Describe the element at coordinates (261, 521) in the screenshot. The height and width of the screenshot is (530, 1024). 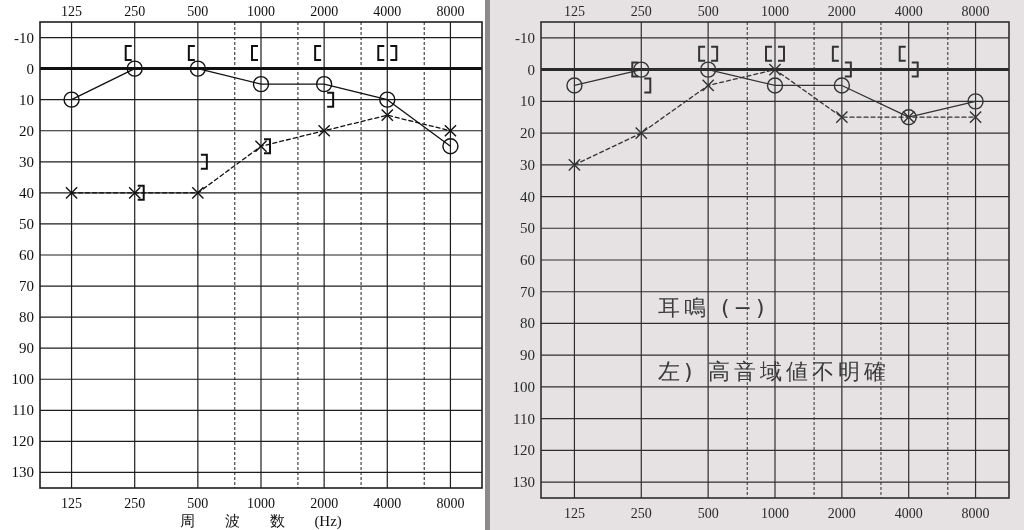
I see `x-axis-title: 周 波 数 (Hz)` at that location.